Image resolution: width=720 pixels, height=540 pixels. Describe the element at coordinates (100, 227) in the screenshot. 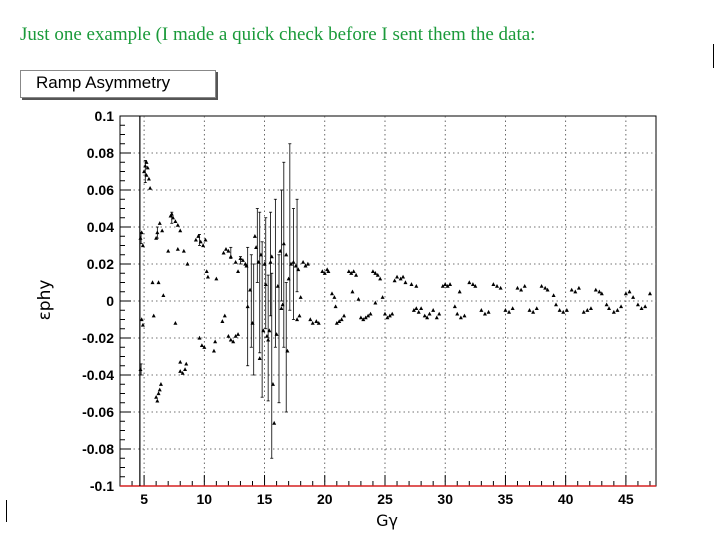

I see `y-tick-label: 0.04` at that location.